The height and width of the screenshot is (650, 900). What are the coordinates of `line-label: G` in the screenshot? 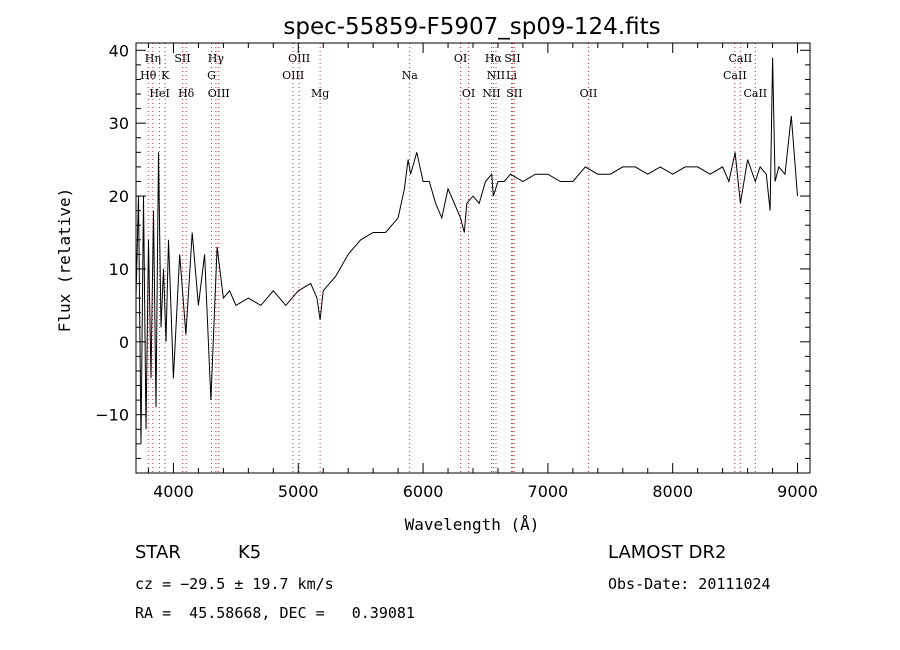 It's located at (211, 75).